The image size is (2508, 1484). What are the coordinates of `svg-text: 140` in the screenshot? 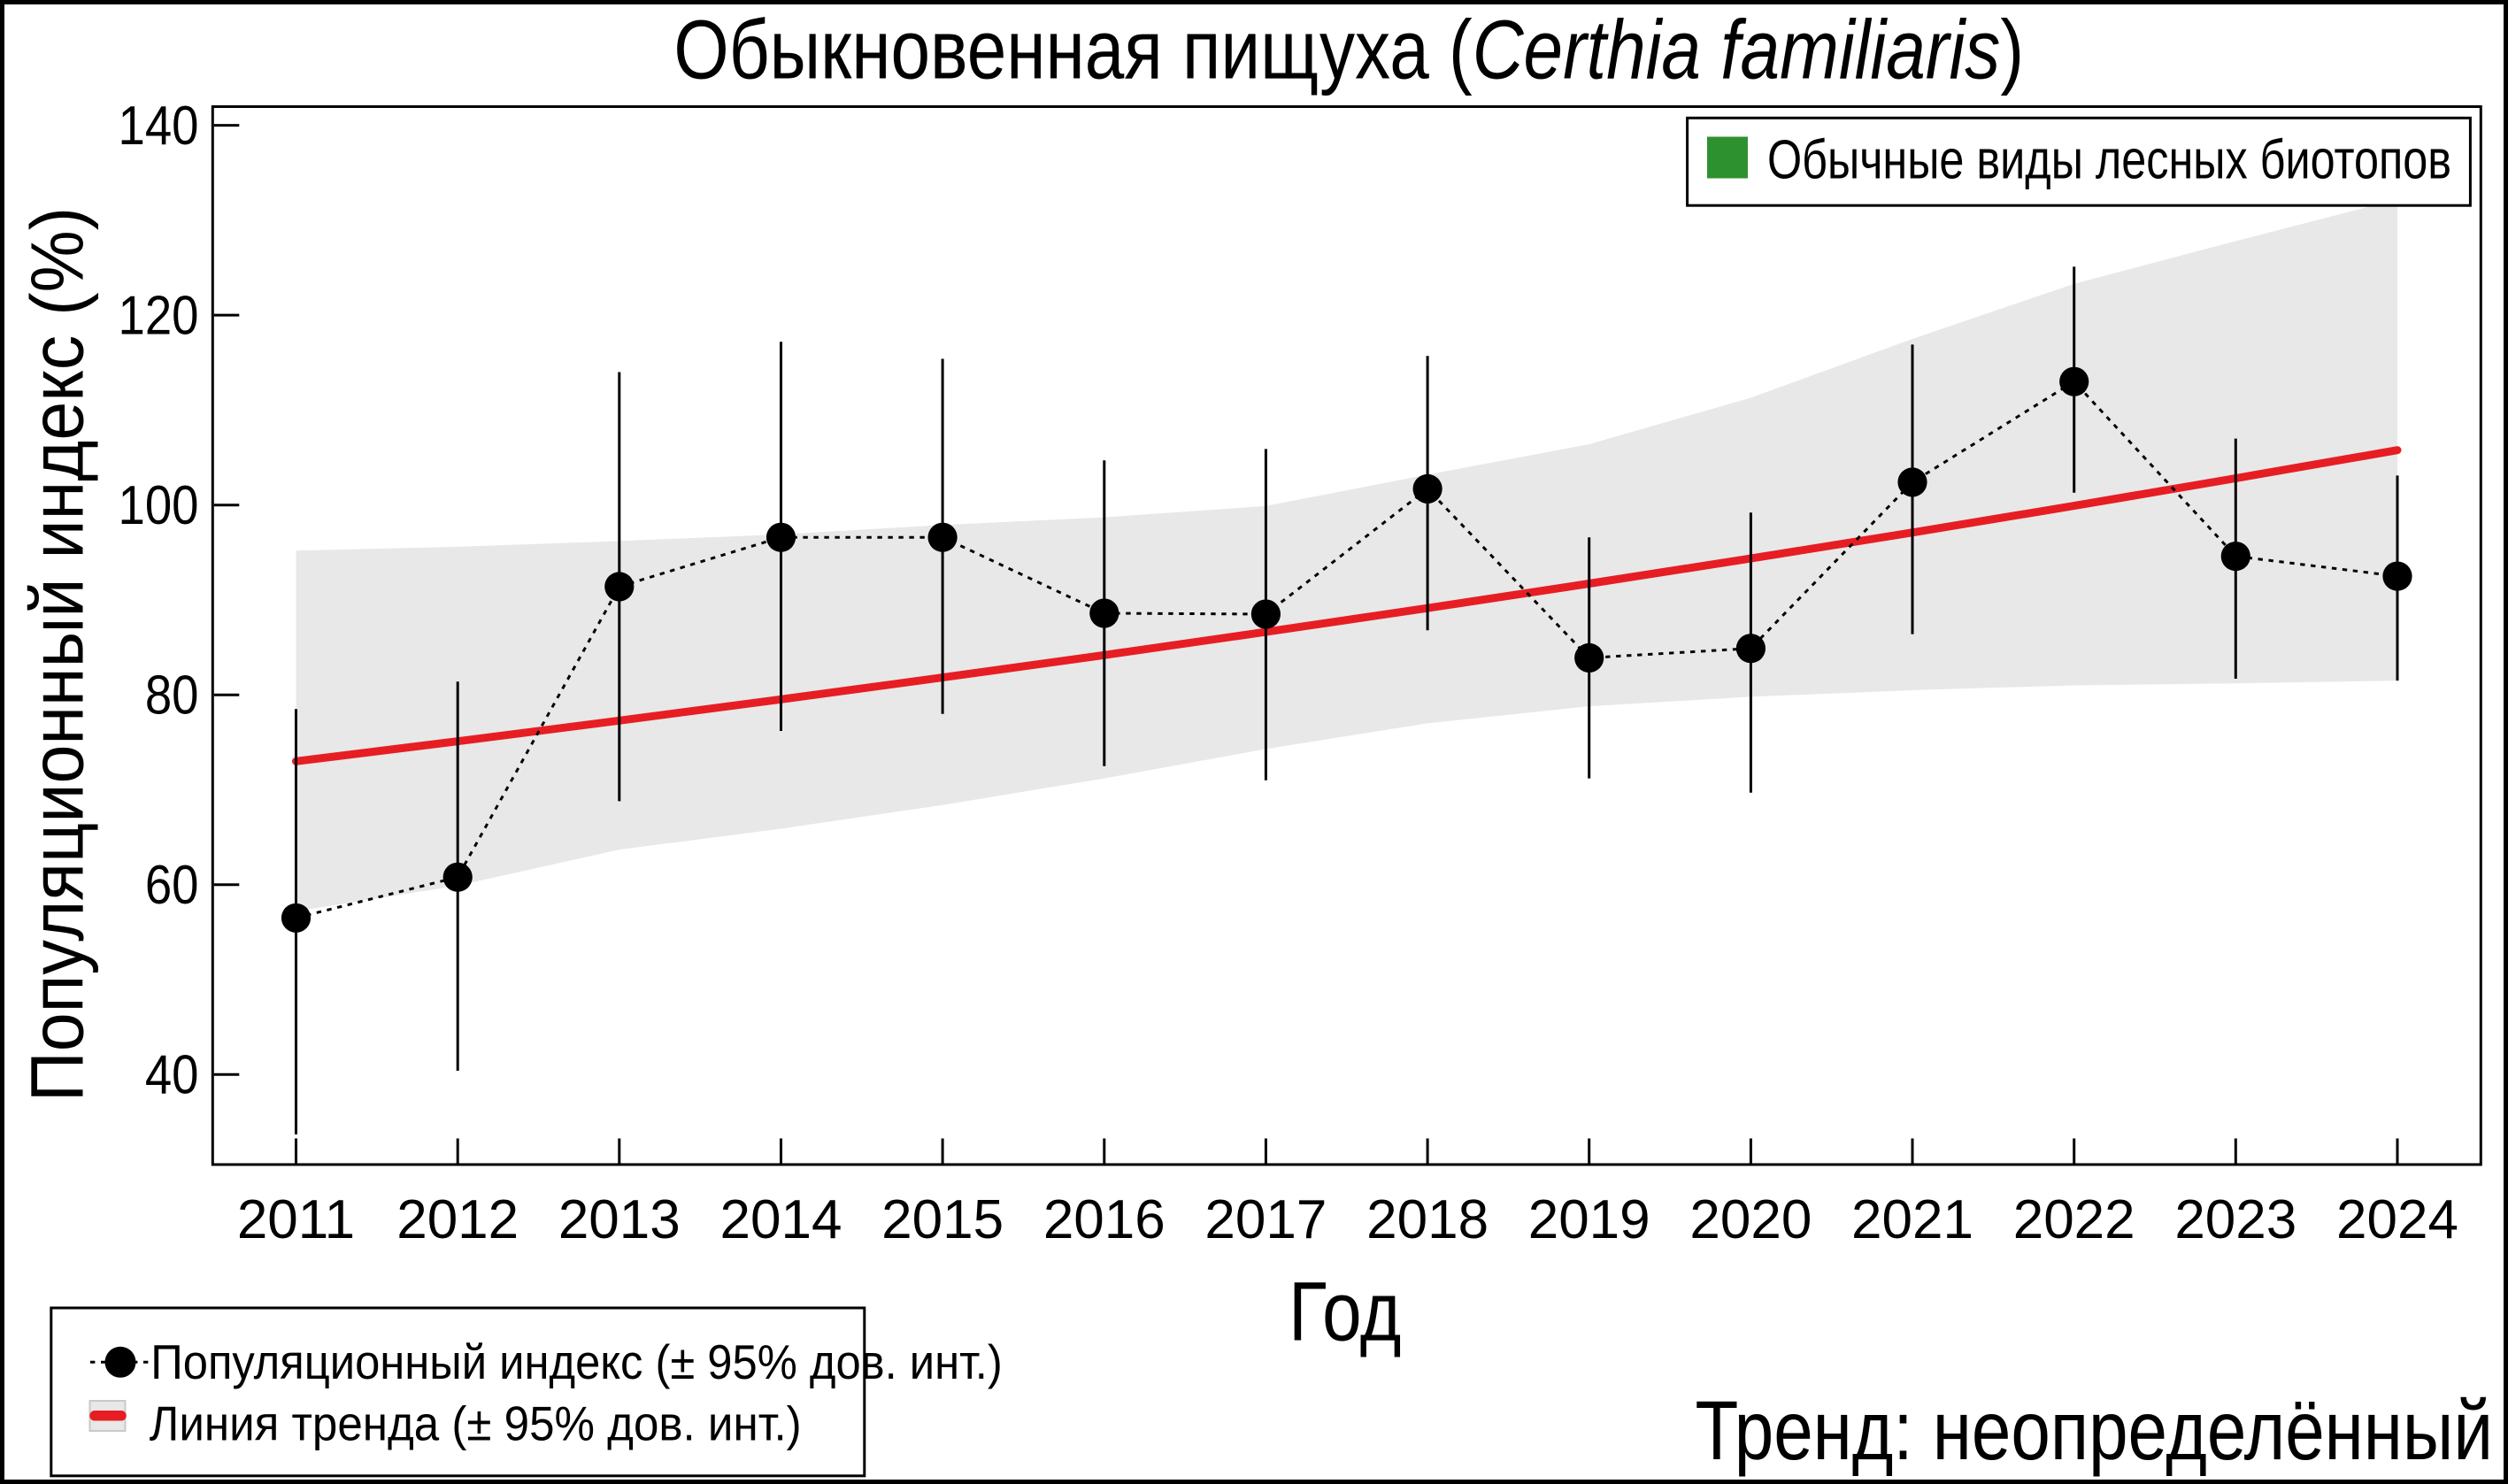 It's located at (158, 126).